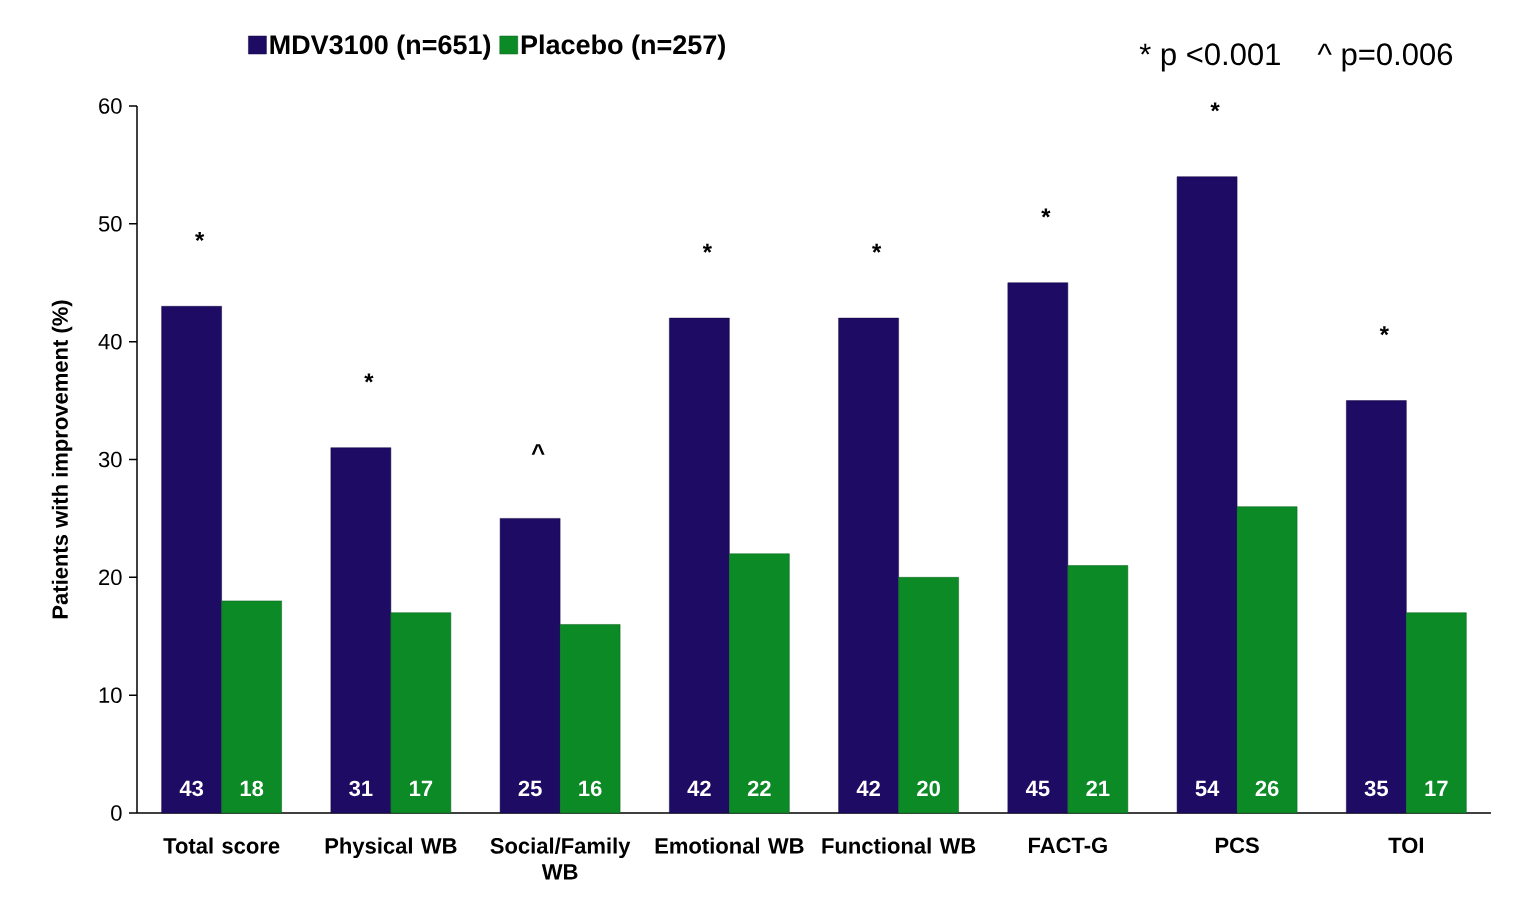  Describe the element at coordinates (899, 845) in the screenshot. I see `x-tick-label: Functional WB` at that location.